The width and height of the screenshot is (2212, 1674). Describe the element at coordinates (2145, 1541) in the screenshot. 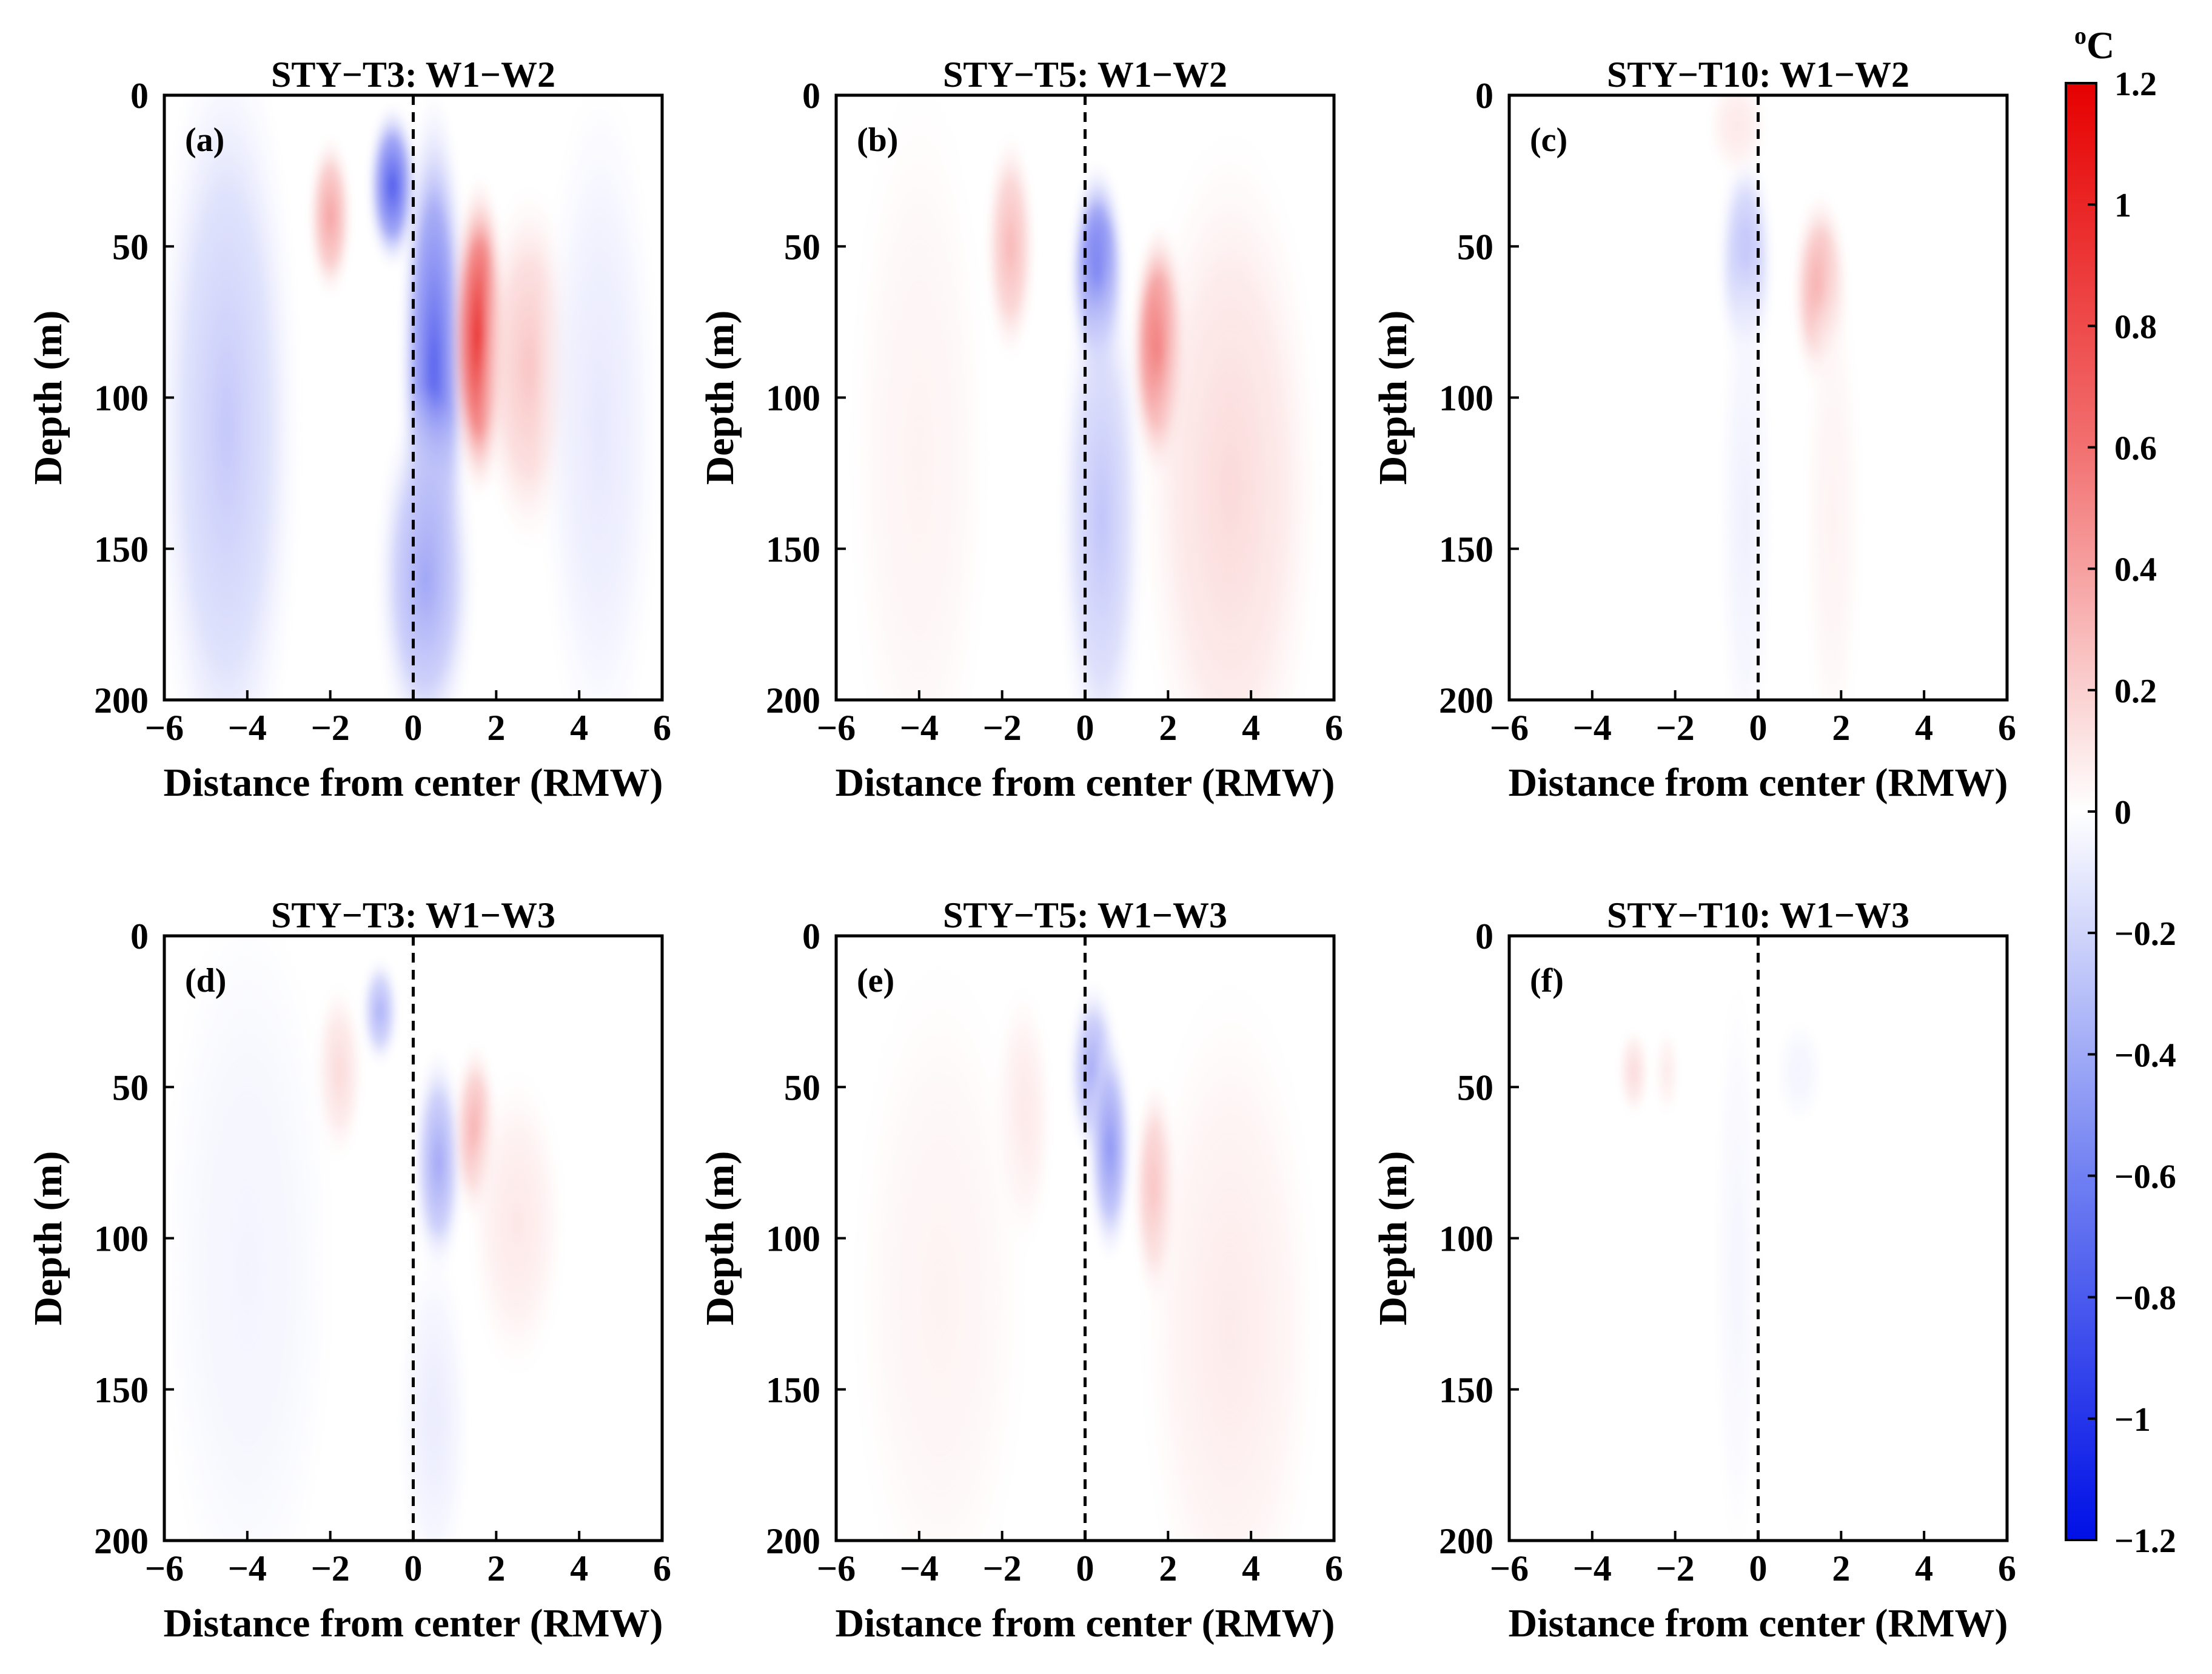

I see `colorbar-tick-label: −1.2` at that location.